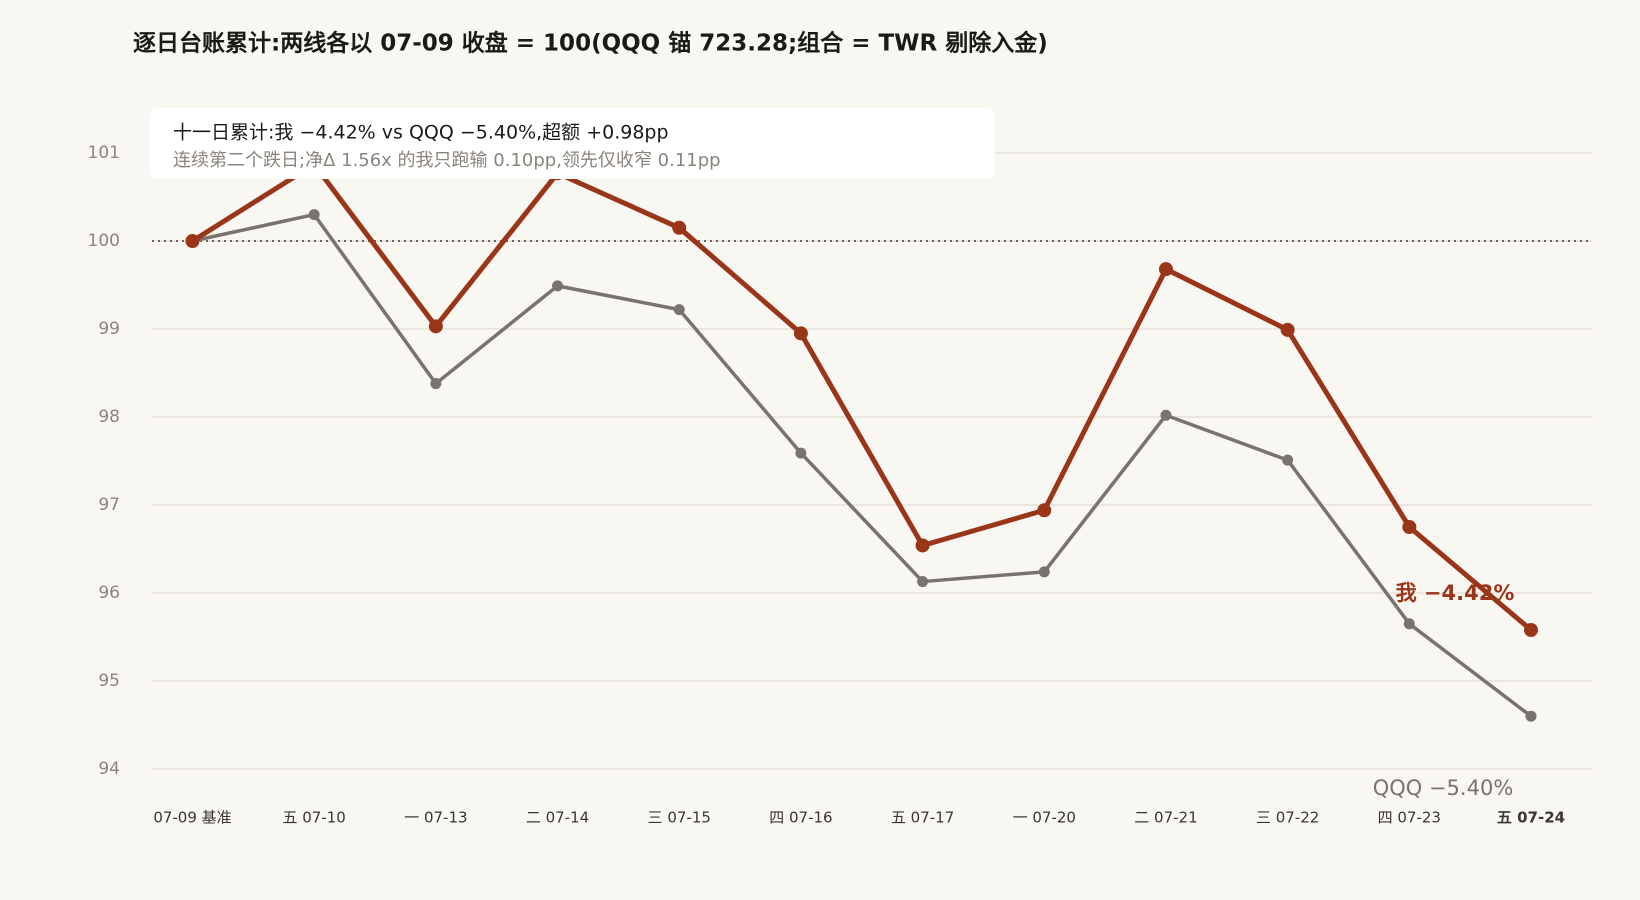 This screenshot has height=900, width=1640. Describe the element at coordinates (1455, 593) in the screenshot. I see `end-label: 我 −4.42%` at that location.